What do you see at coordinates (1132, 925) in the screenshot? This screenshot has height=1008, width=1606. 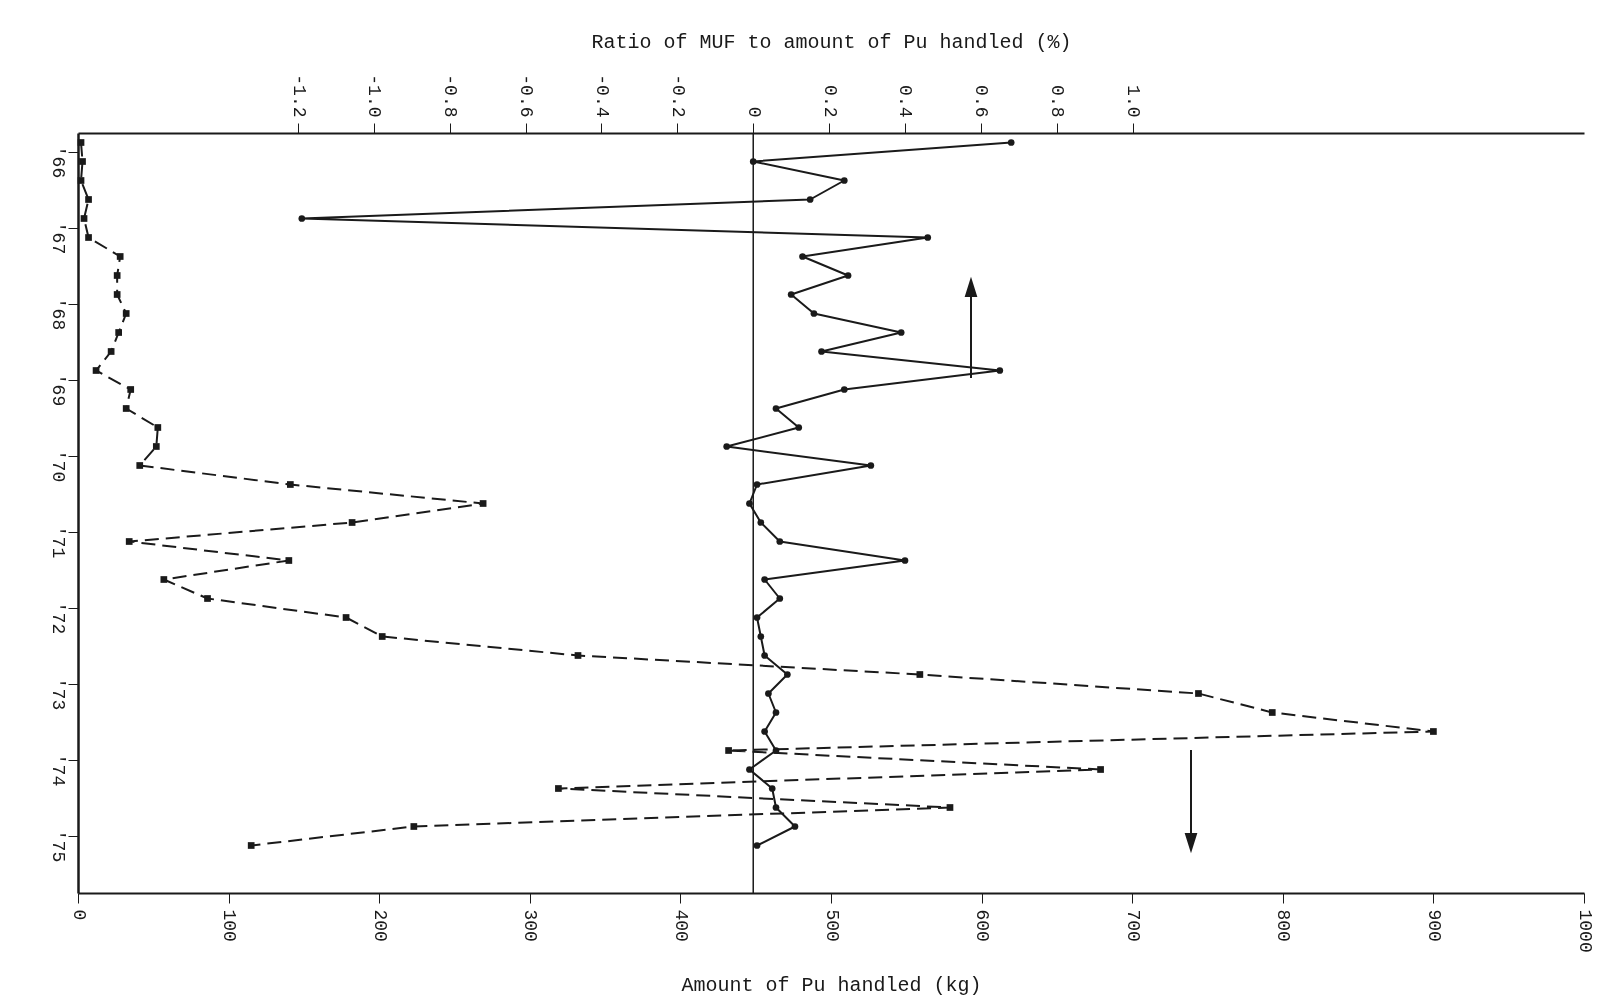 I see `x-tick-label: 700` at bounding box center [1132, 925].